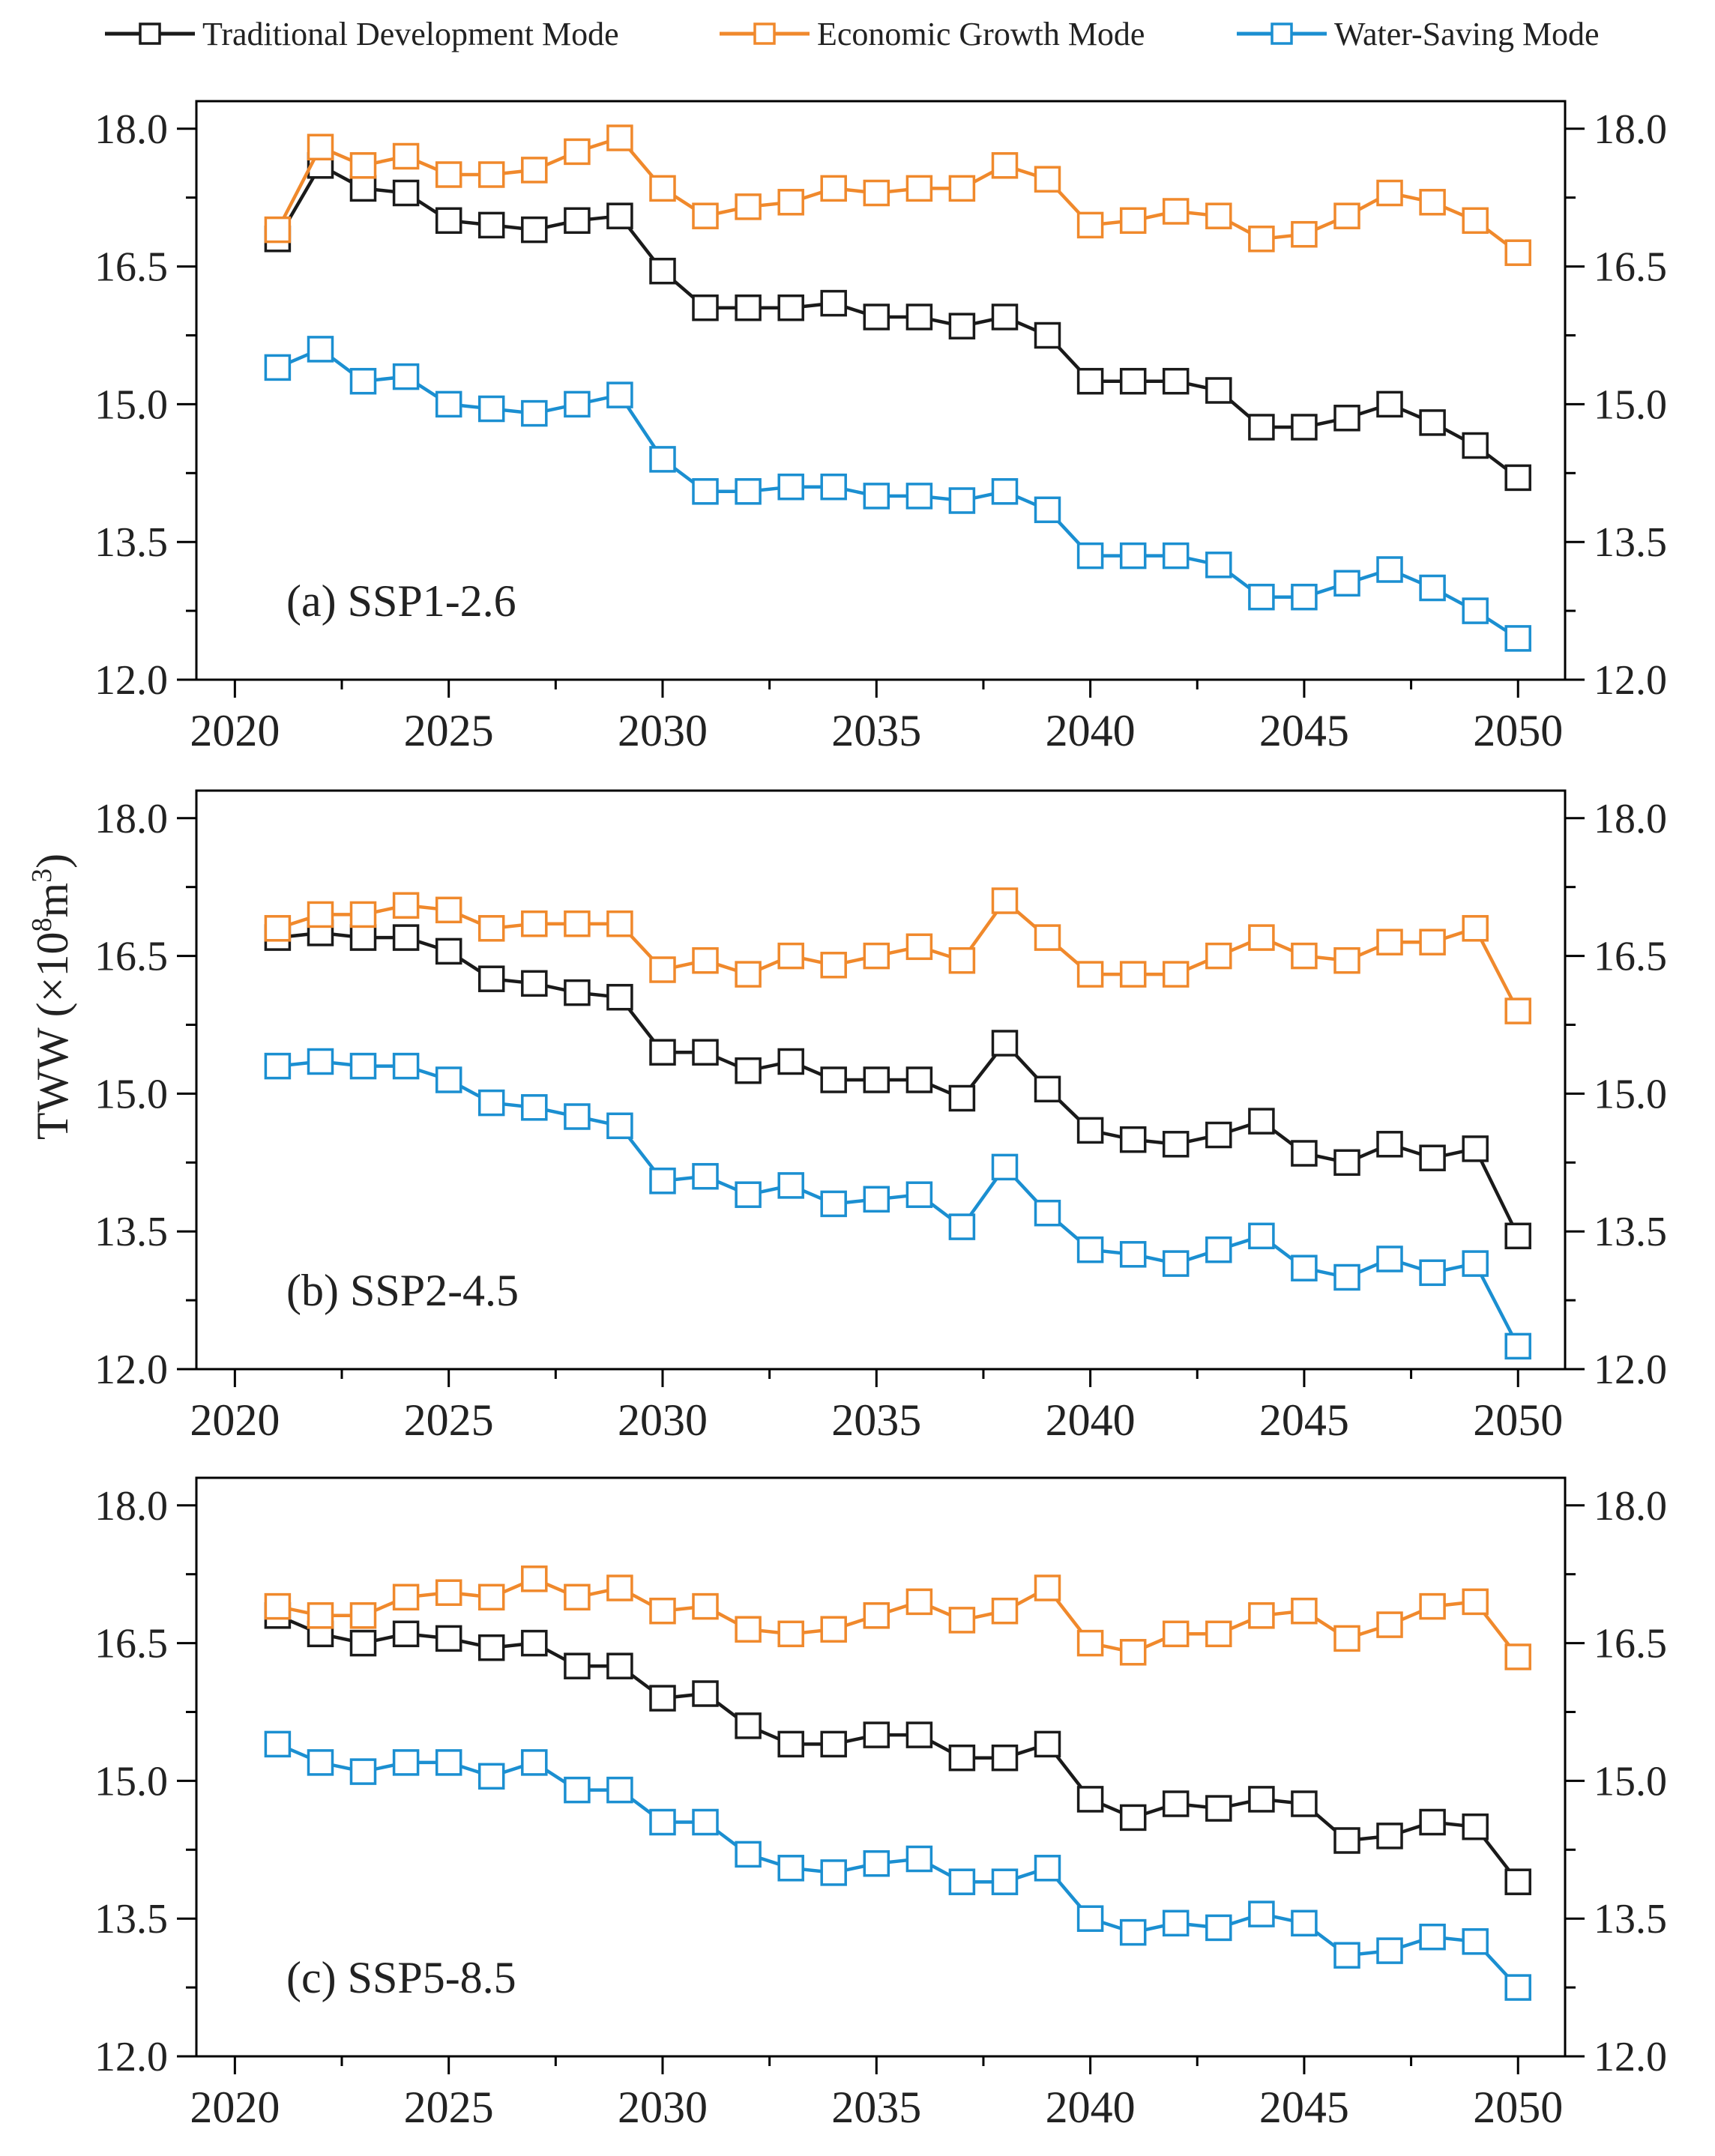 The width and height of the screenshot is (1715, 2156). What do you see at coordinates (1305, 956) in the screenshot?
I see `point-economic-2045` at bounding box center [1305, 956].